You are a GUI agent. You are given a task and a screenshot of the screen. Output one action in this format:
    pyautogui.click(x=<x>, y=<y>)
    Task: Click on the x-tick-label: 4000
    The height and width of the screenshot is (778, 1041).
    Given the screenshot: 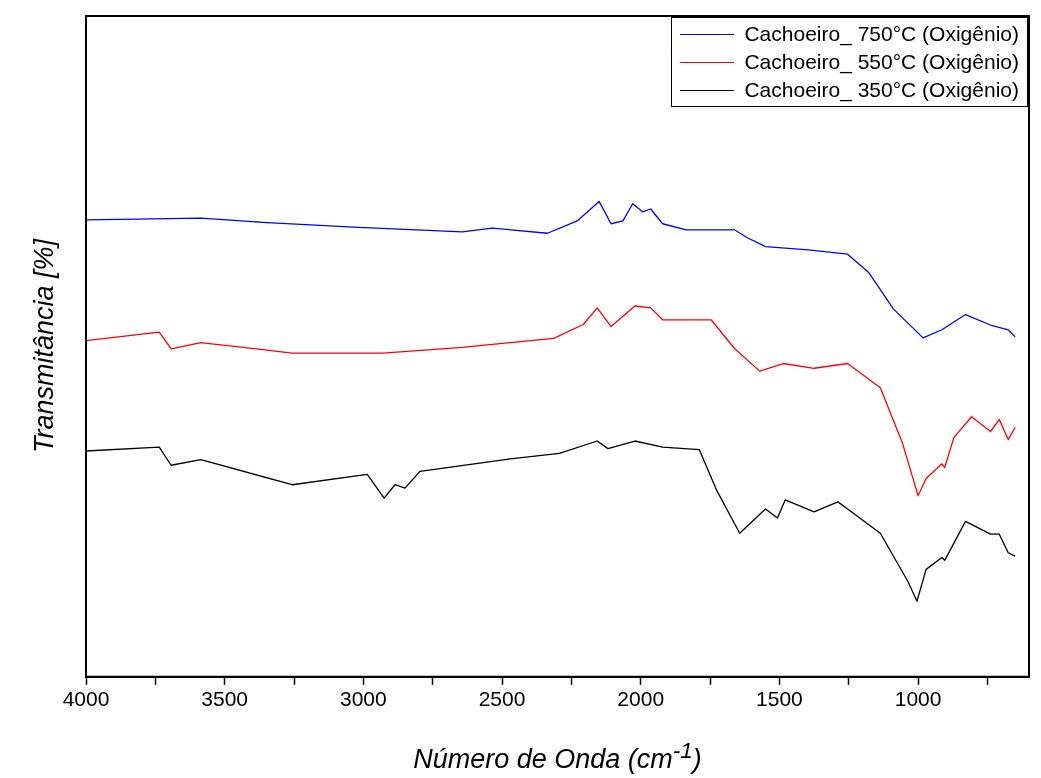 What is the action you would take?
    pyautogui.click(x=86, y=699)
    